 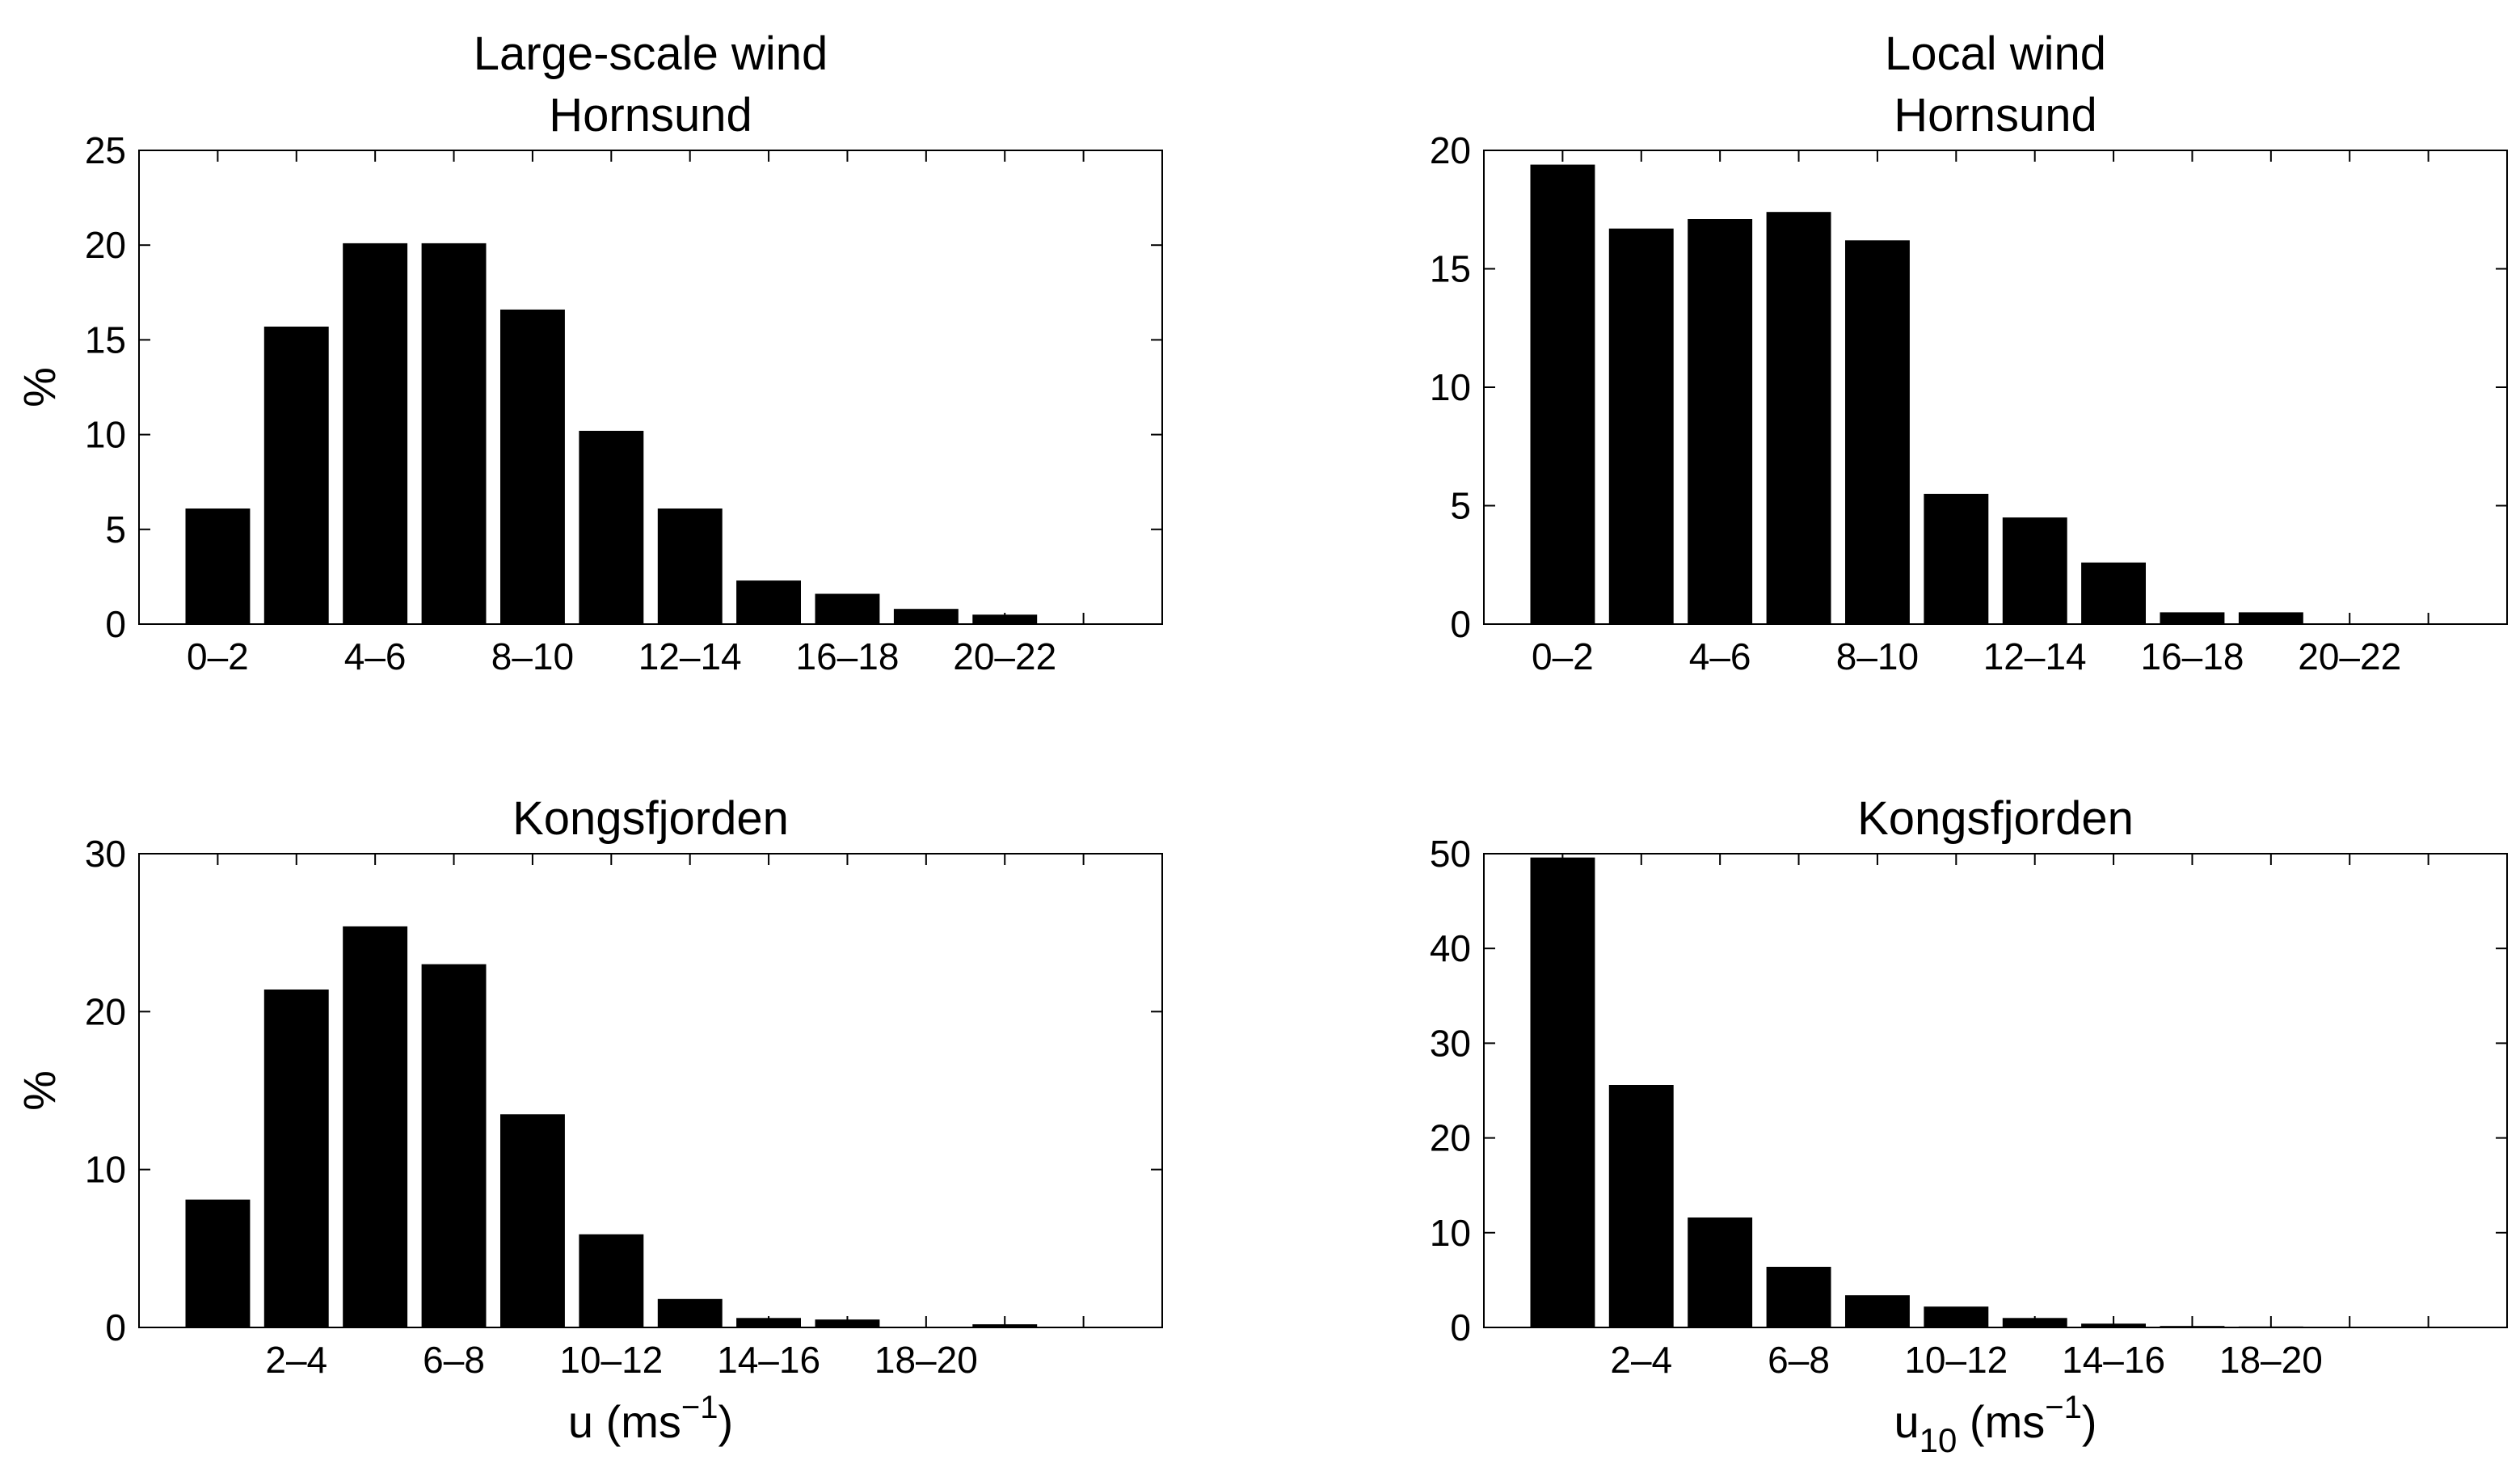 I want to click on x-axis-label: u10 (ms−1), so click(x=1995, y=1425).